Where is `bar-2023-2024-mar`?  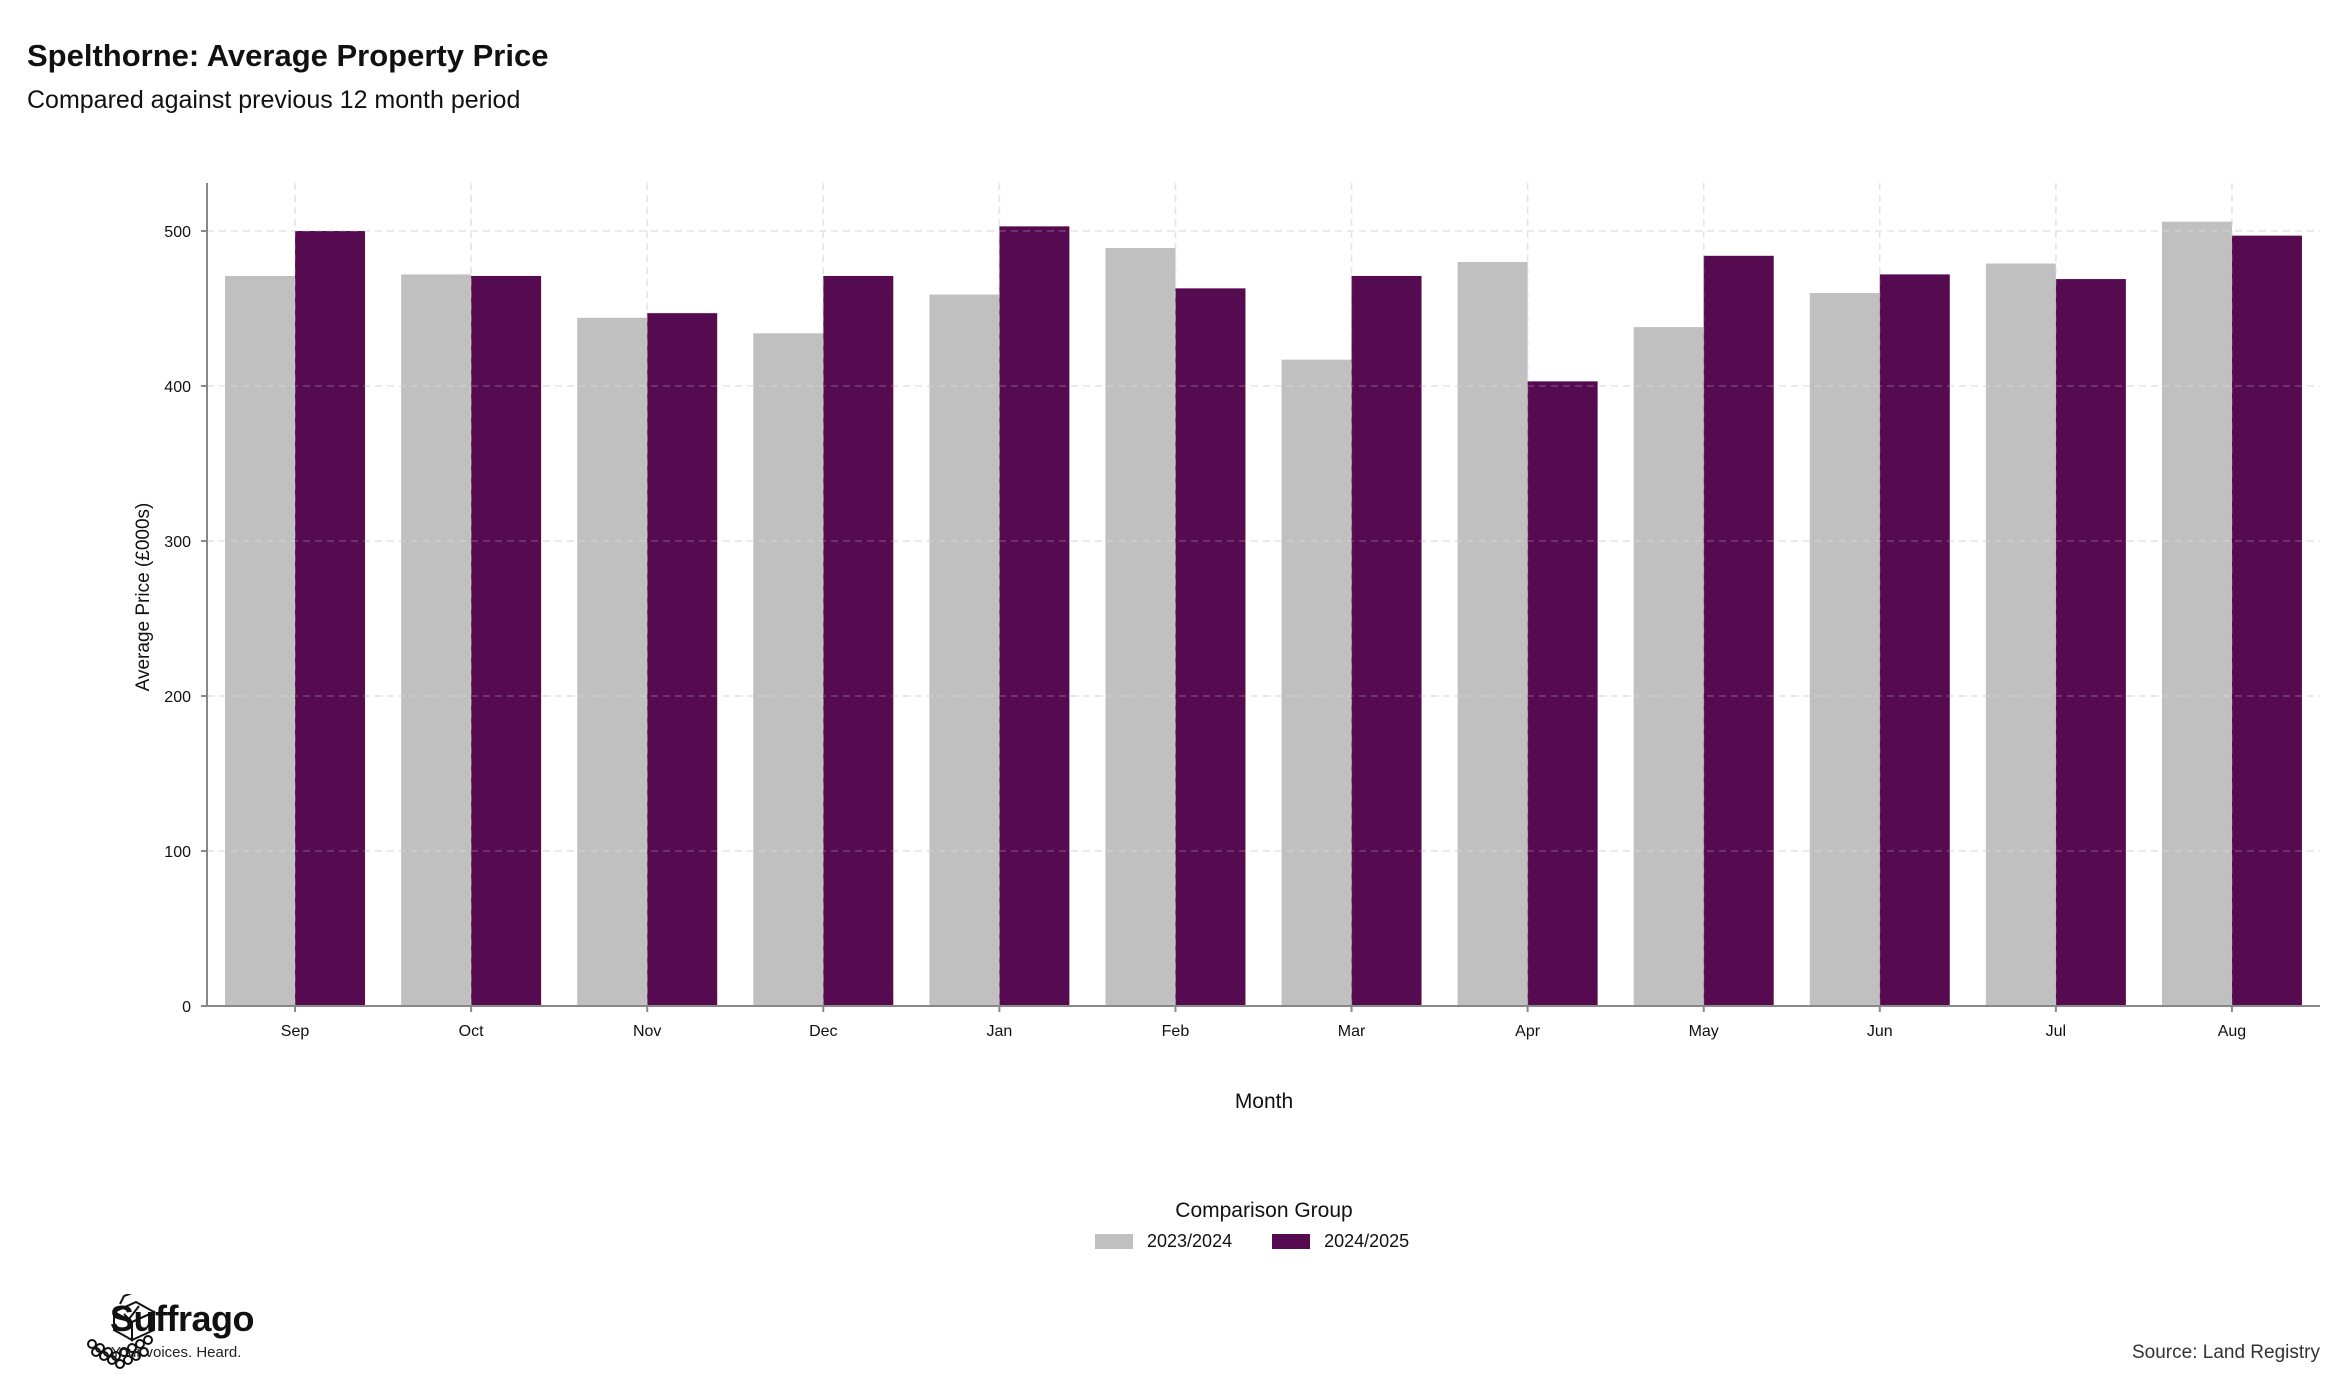
bar-2023-2024-mar is located at coordinates (1316, 682).